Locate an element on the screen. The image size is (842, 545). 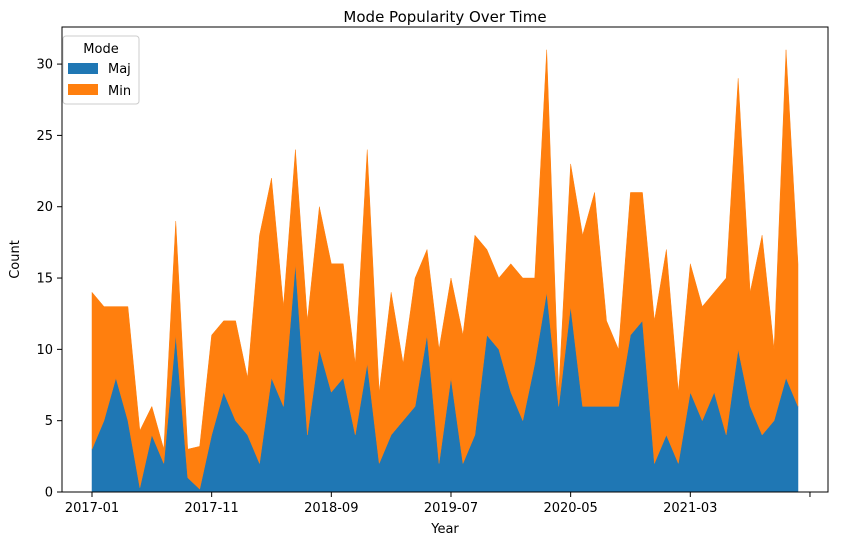
y-tick-label: 10 is located at coordinates (44, 350).